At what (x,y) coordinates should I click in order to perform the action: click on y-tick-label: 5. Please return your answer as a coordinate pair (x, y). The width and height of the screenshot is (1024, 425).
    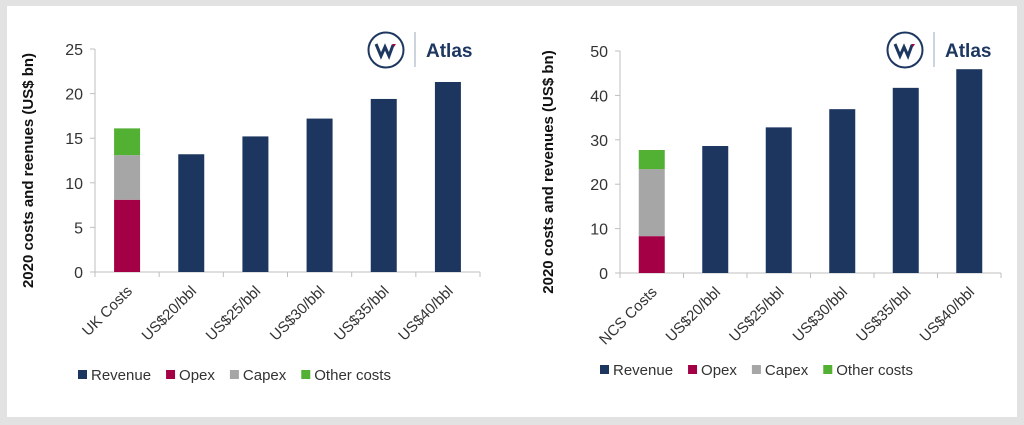
    Looking at the image, I should click on (78, 228).